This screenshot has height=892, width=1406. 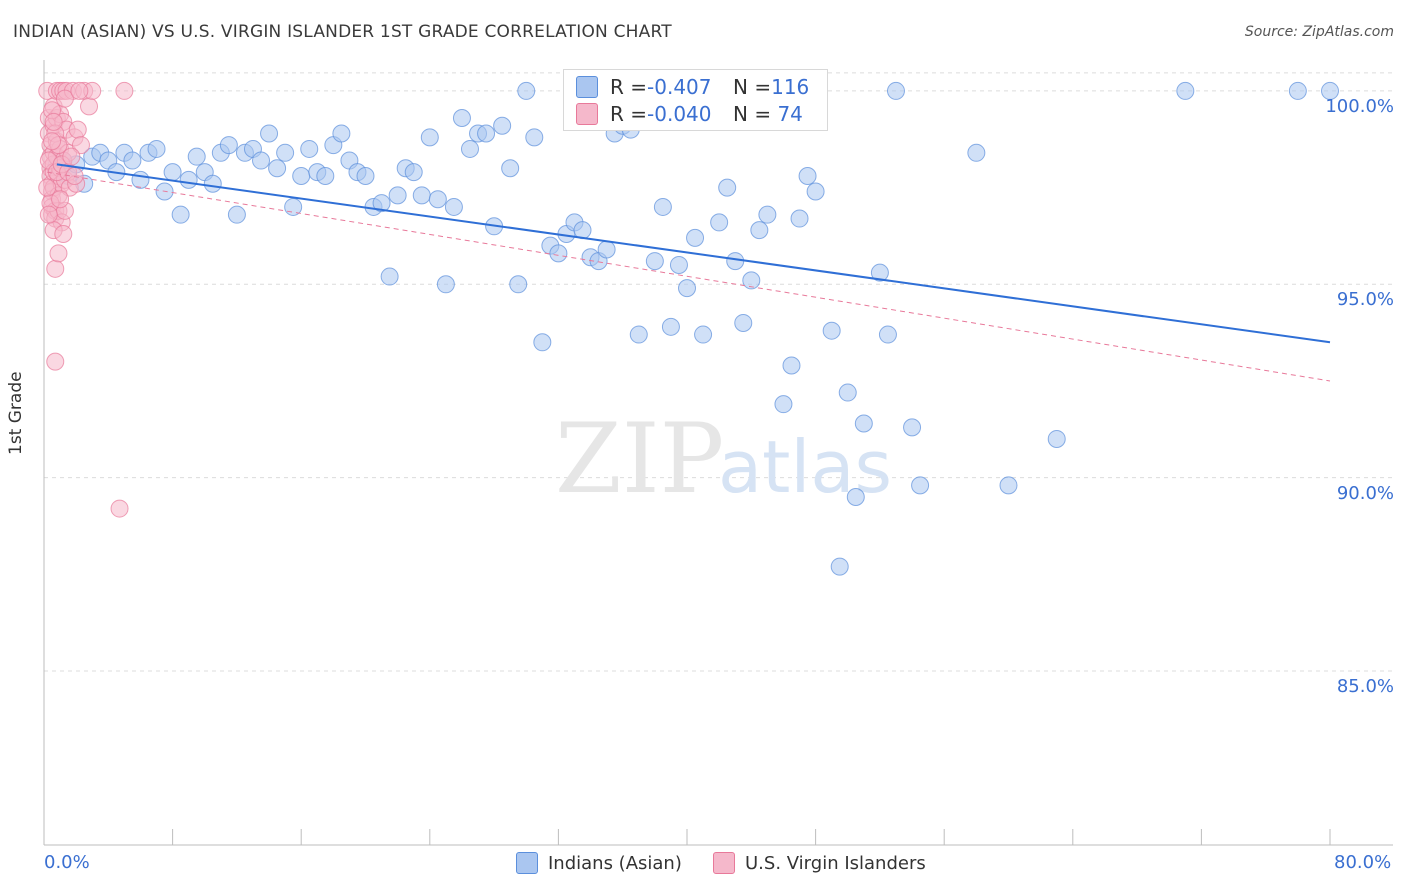 I want to click on y-tick-label: 85.0%, so click(x=1365, y=686).